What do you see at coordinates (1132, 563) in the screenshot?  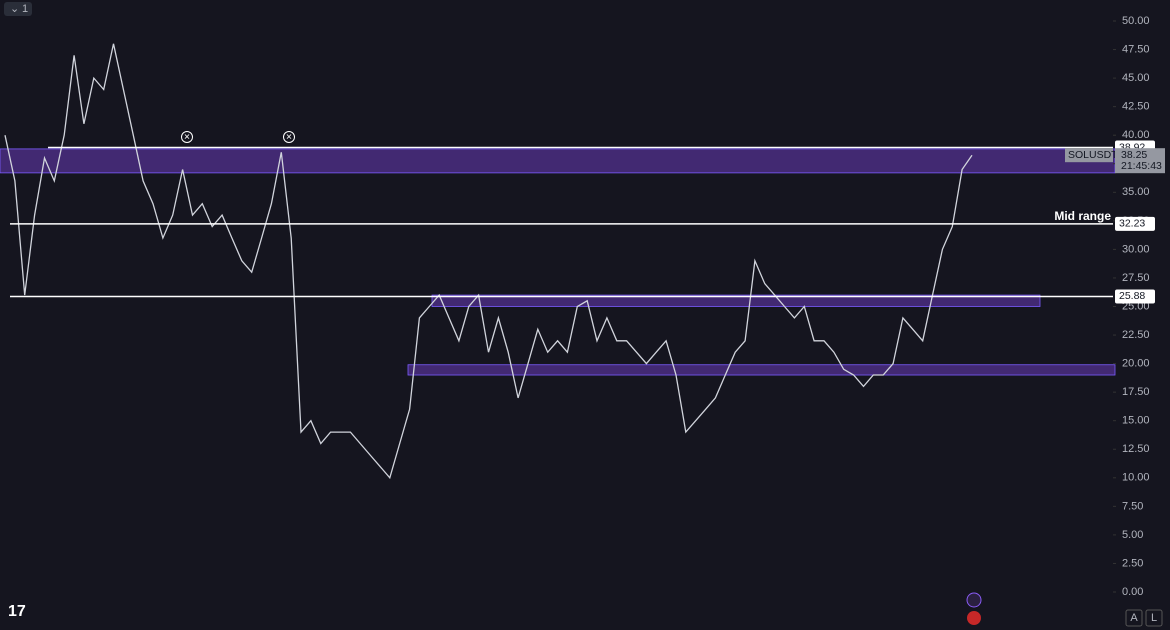 I see `y-tick-label: 2.50` at bounding box center [1132, 563].